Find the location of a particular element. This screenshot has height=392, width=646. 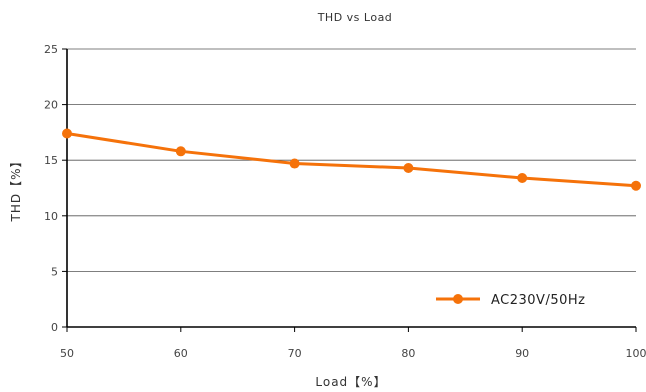

x-tick-label-60: 60 is located at coordinates (181, 353).